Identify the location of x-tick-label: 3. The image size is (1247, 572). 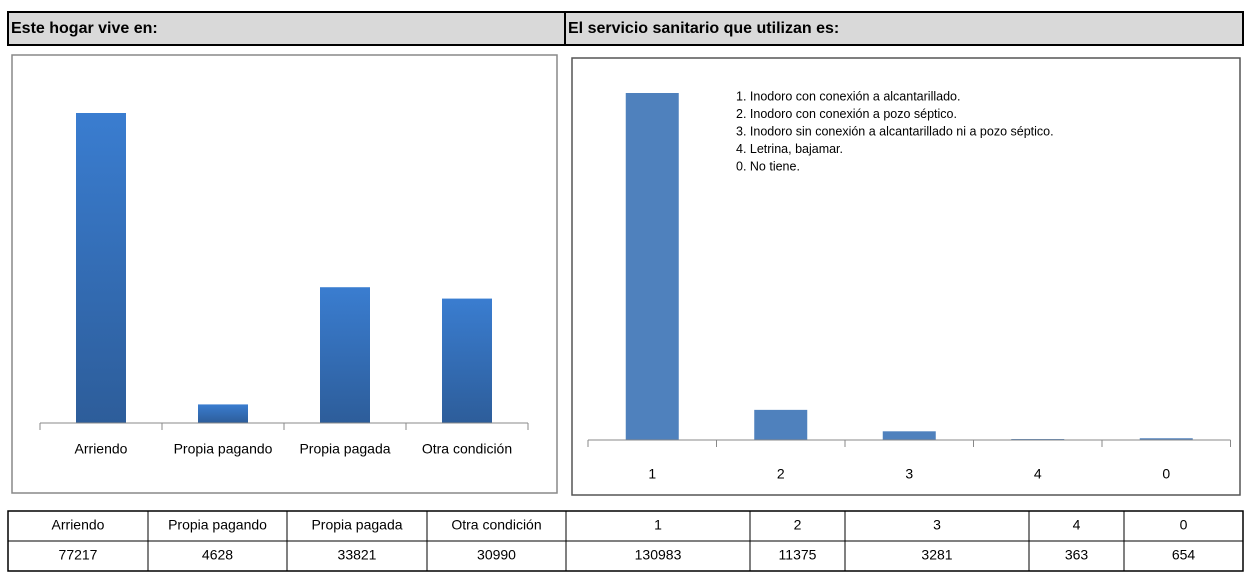
(909, 474).